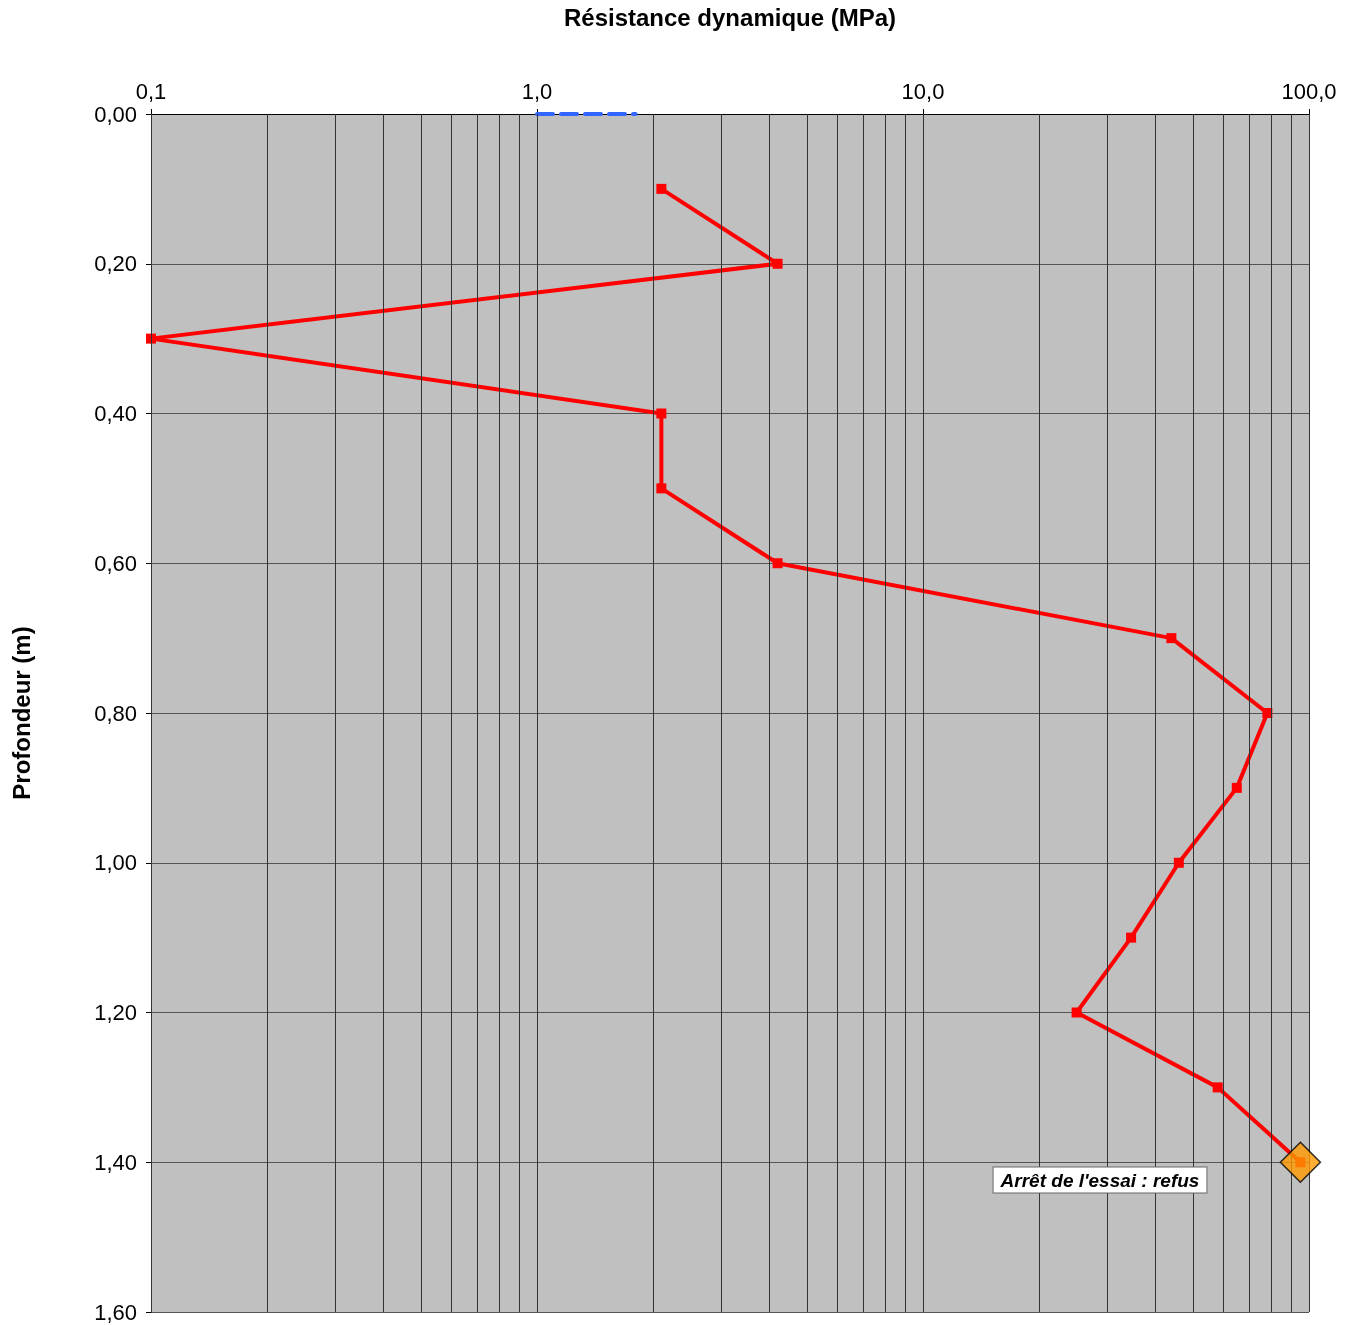  What do you see at coordinates (115, 1162) in the screenshot?
I see `y-tick-label: 1,40` at bounding box center [115, 1162].